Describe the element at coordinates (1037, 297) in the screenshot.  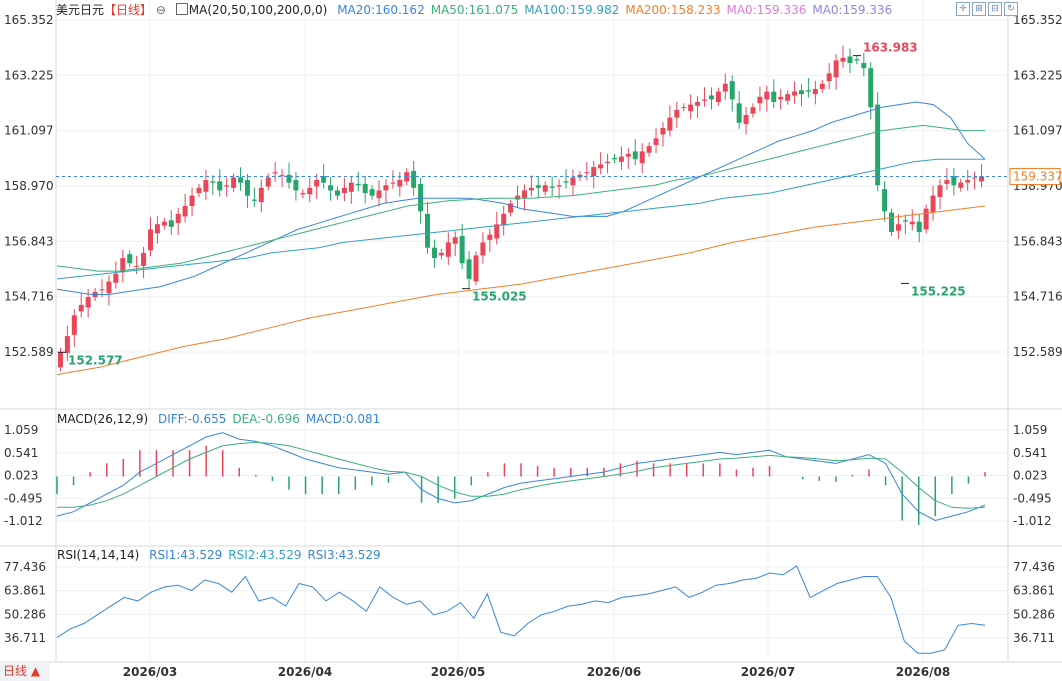
I see `price-tick-right: 154.716` at that location.